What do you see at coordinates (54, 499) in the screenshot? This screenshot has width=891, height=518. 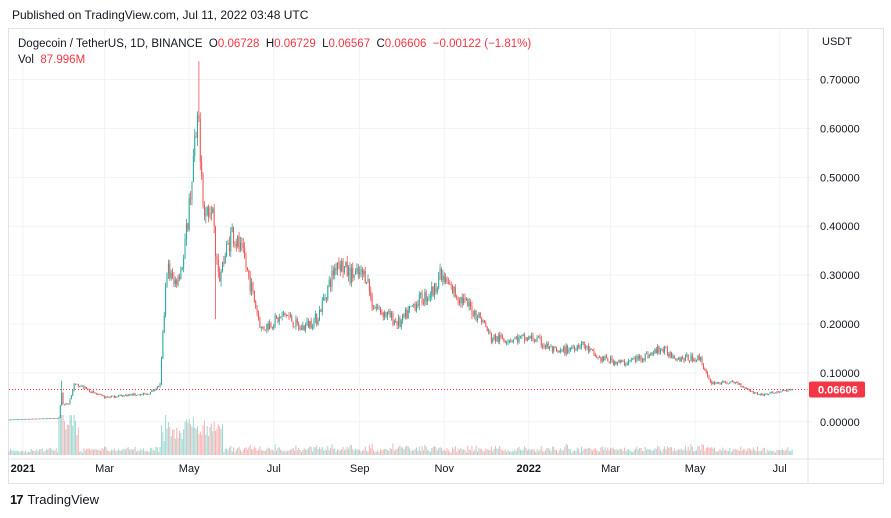 I see `tradingview-brand: 17 TradingView` at bounding box center [54, 499].